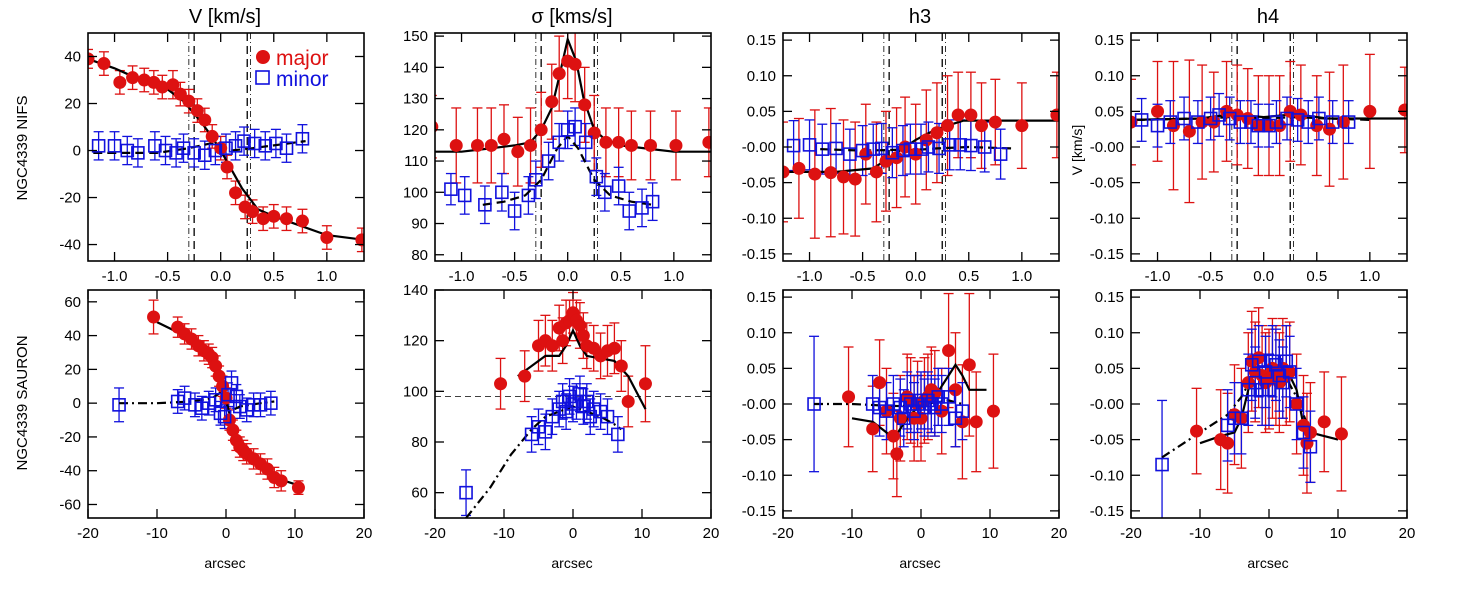 The width and height of the screenshot is (1475, 589). What do you see at coordinates (263, 57) in the screenshot?
I see `legend-major-marker` at bounding box center [263, 57].